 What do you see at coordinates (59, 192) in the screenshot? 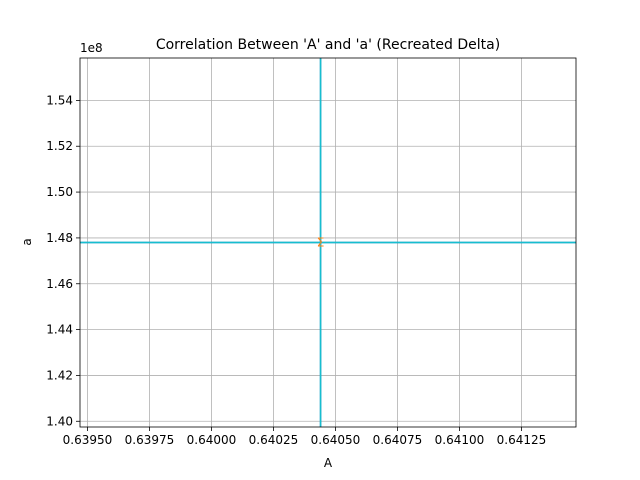
I see `y-tick-label: 1.50` at bounding box center [59, 192].